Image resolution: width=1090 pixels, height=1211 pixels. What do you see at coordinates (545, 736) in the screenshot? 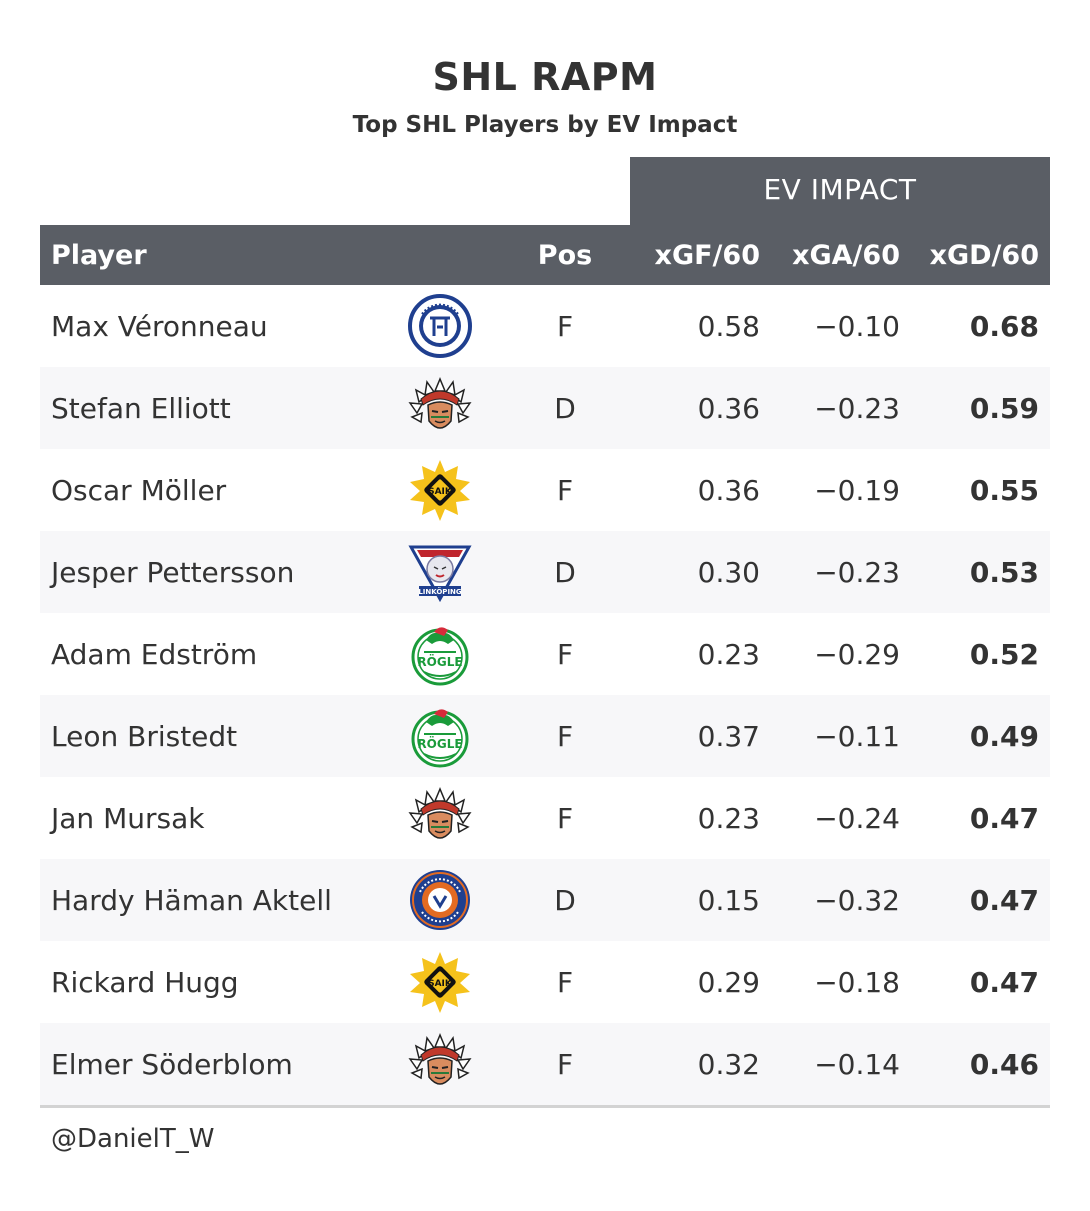
I see `table-row: Leon Bristedt RÖGLE F 0.37 −0.11 0.49` at bounding box center [545, 736].